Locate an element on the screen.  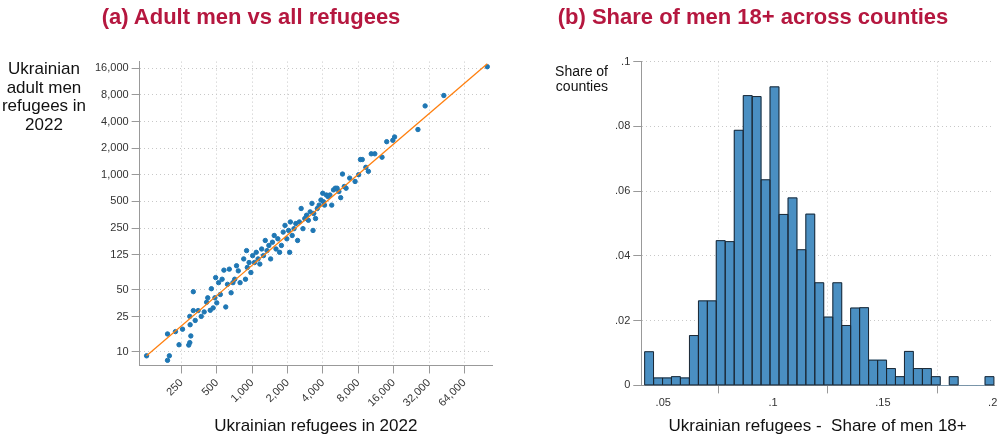
y-tick-label: 1,000 is located at coordinates (115, 173).